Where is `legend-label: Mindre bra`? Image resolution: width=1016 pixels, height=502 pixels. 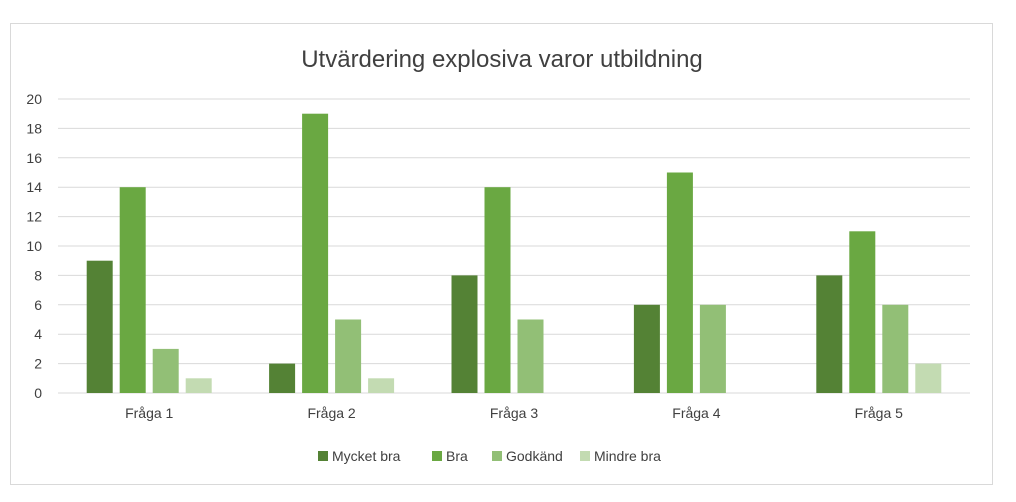 legend-label: Mindre bra is located at coordinates (627, 456).